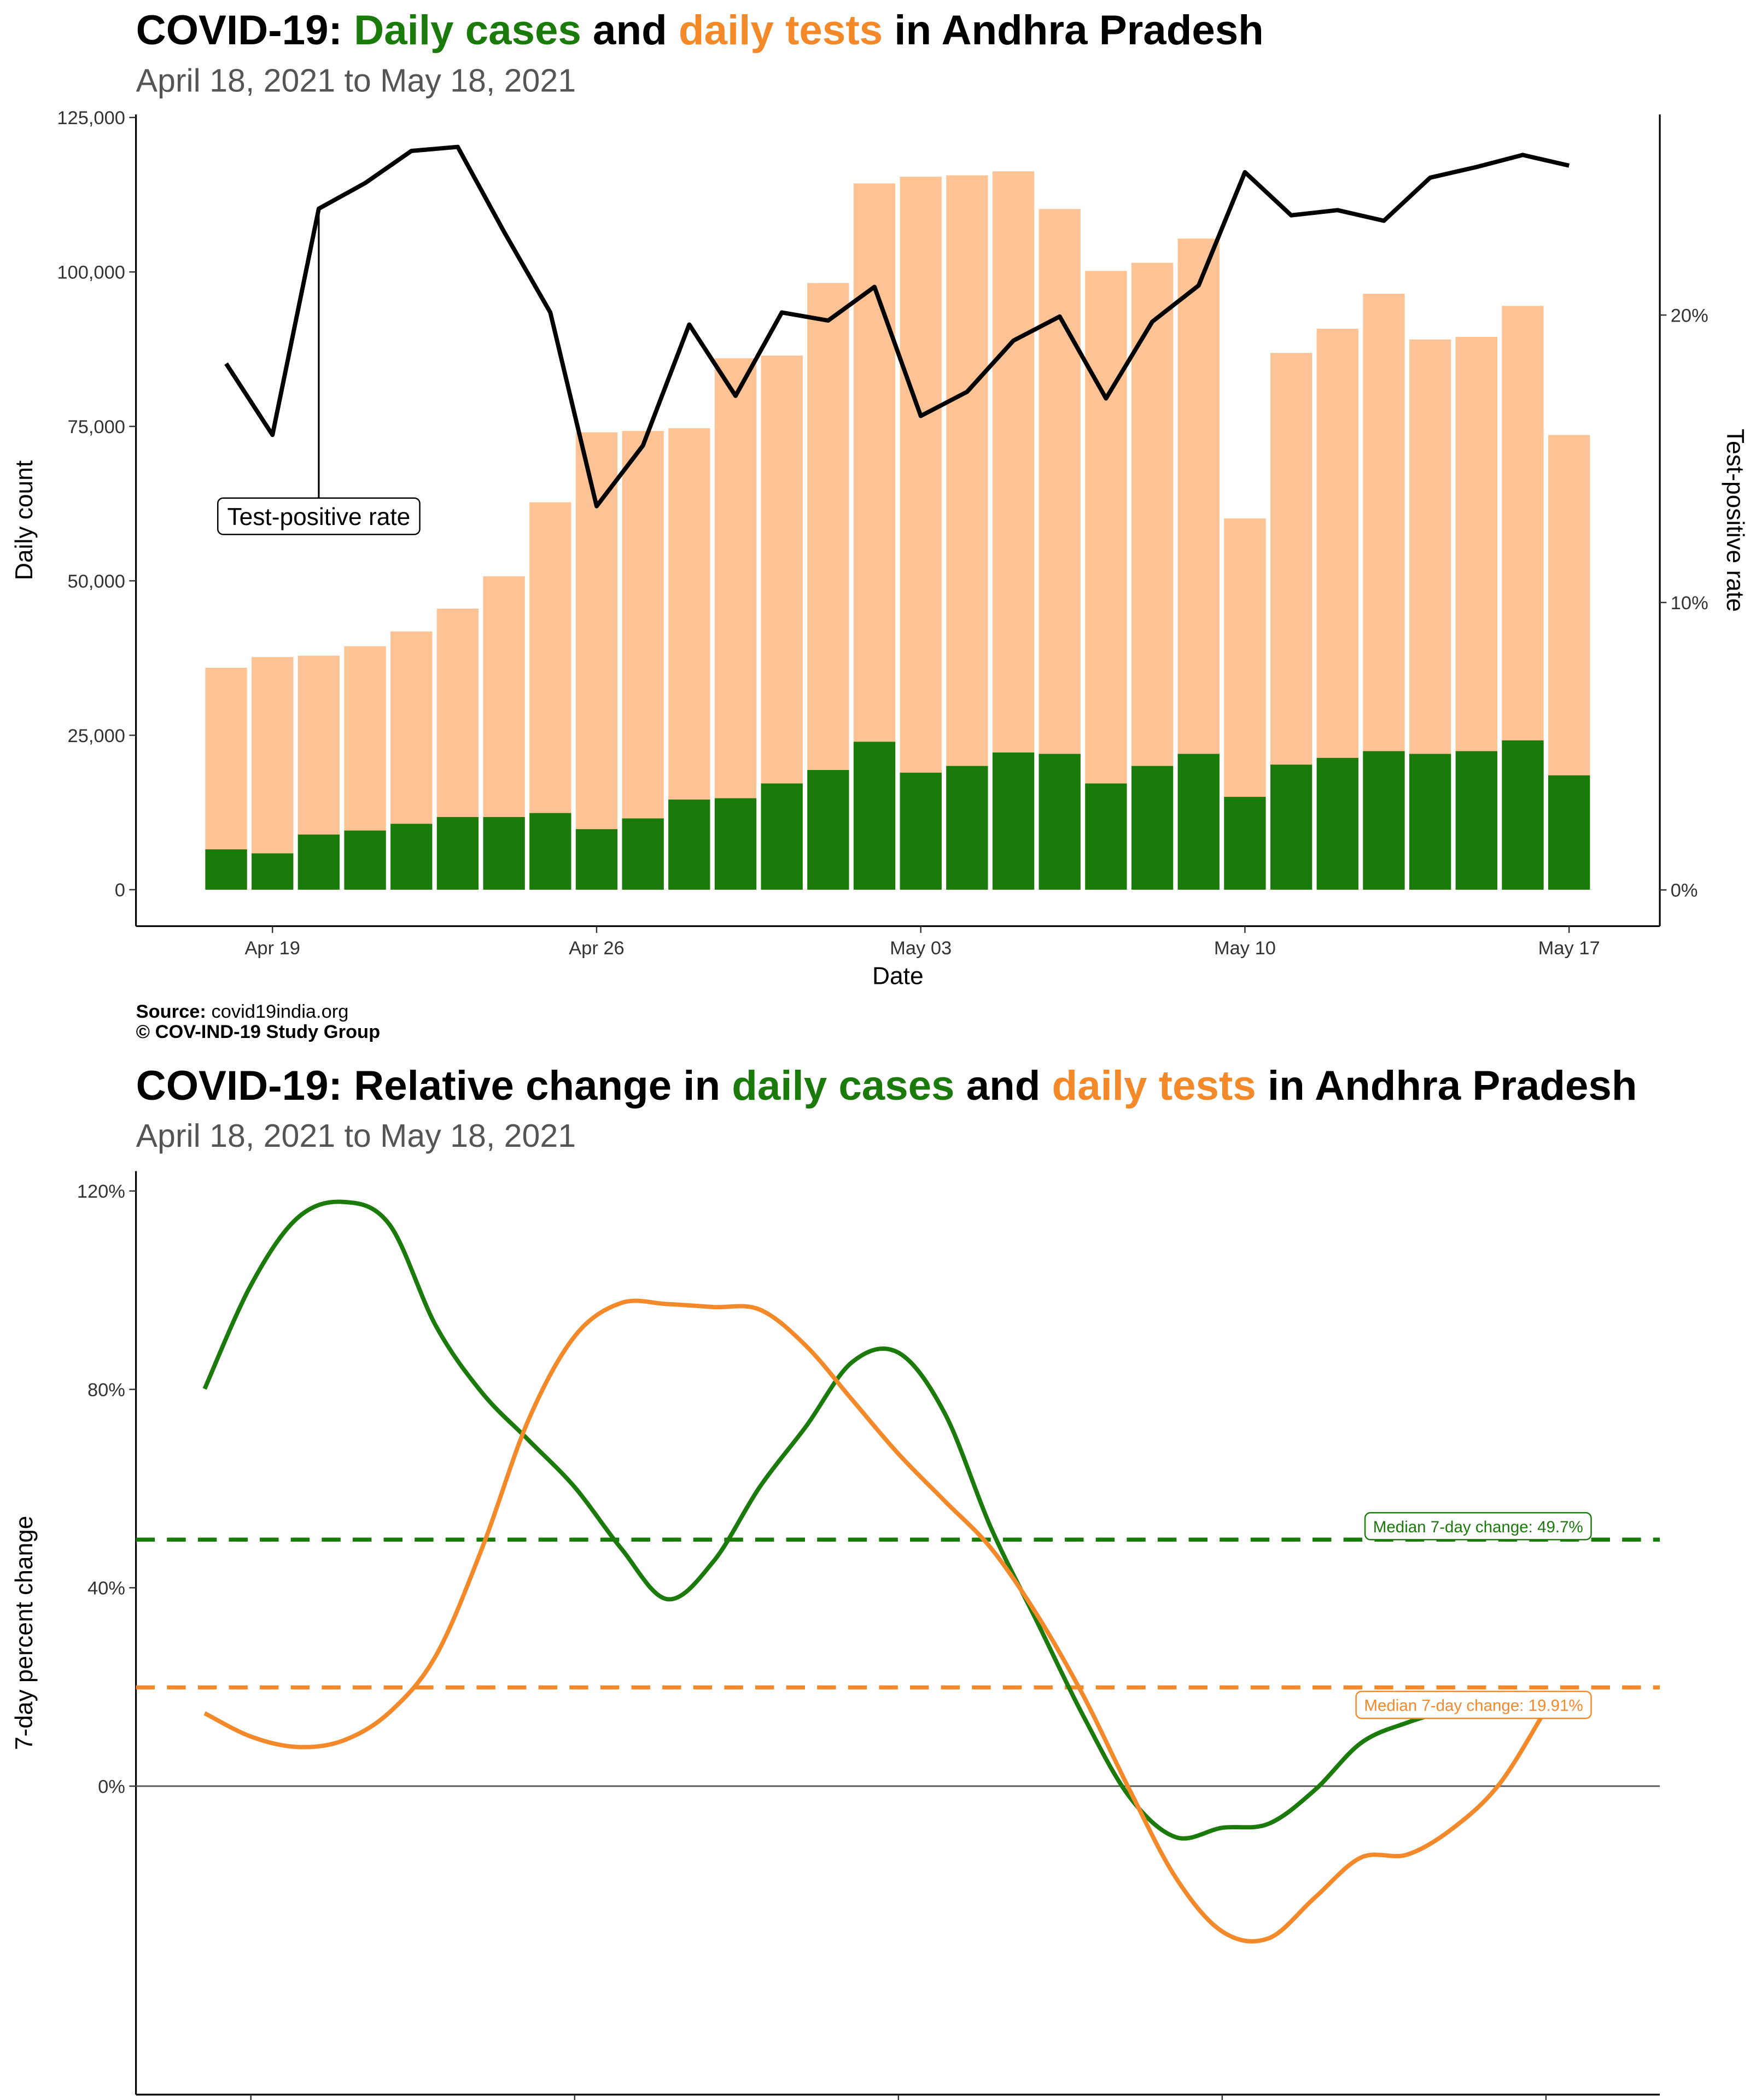  What do you see at coordinates (245, 30) in the screenshot?
I see `title-part: COVID-19:` at bounding box center [245, 30].